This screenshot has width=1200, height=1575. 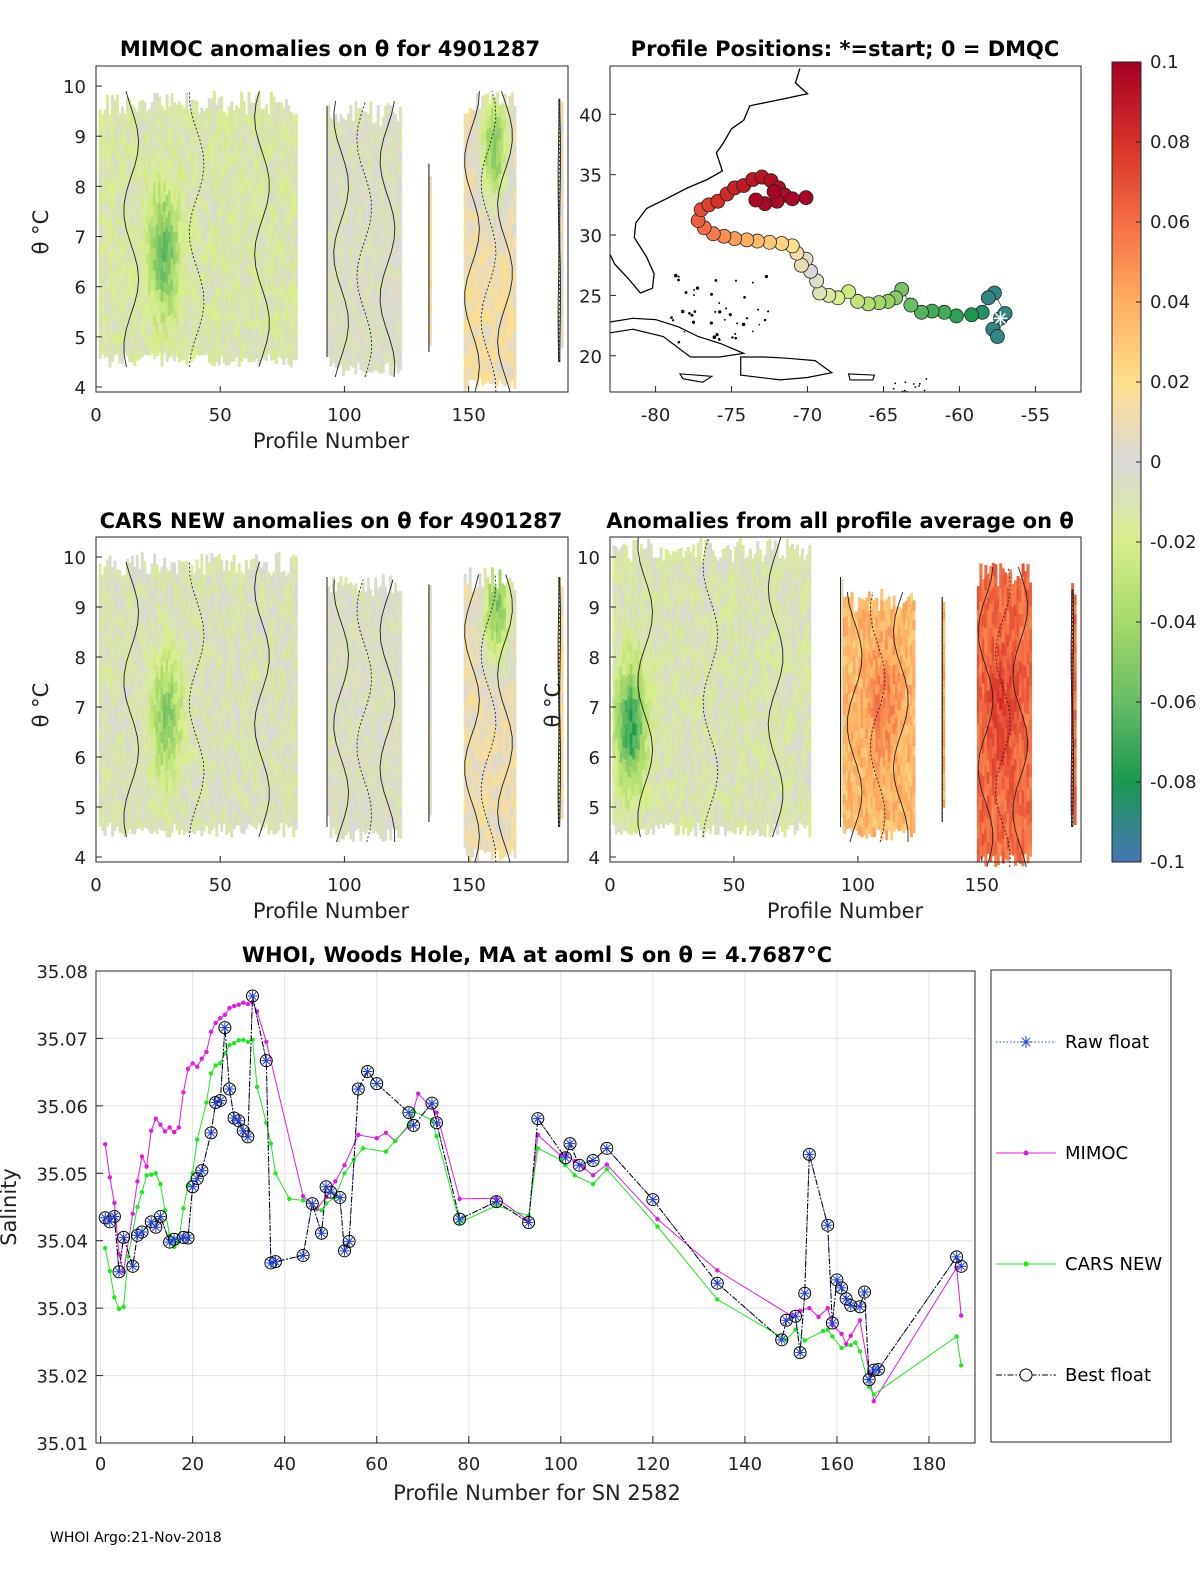 I want to click on y-tick-label: 8, so click(x=80, y=187).